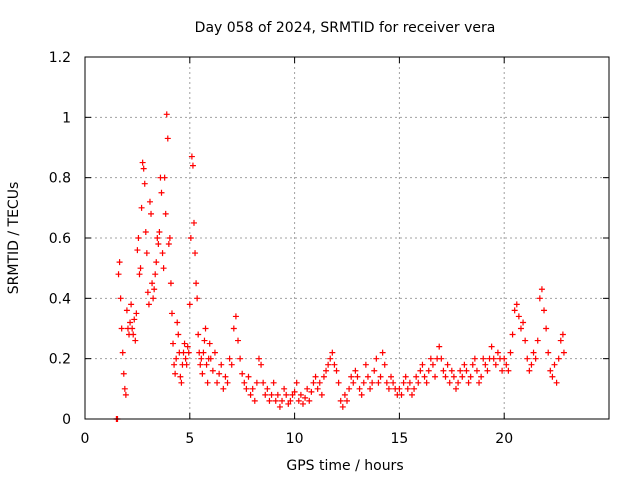  What do you see at coordinates (66, 420) in the screenshot?
I see `y-tick-label: 0` at bounding box center [66, 420].